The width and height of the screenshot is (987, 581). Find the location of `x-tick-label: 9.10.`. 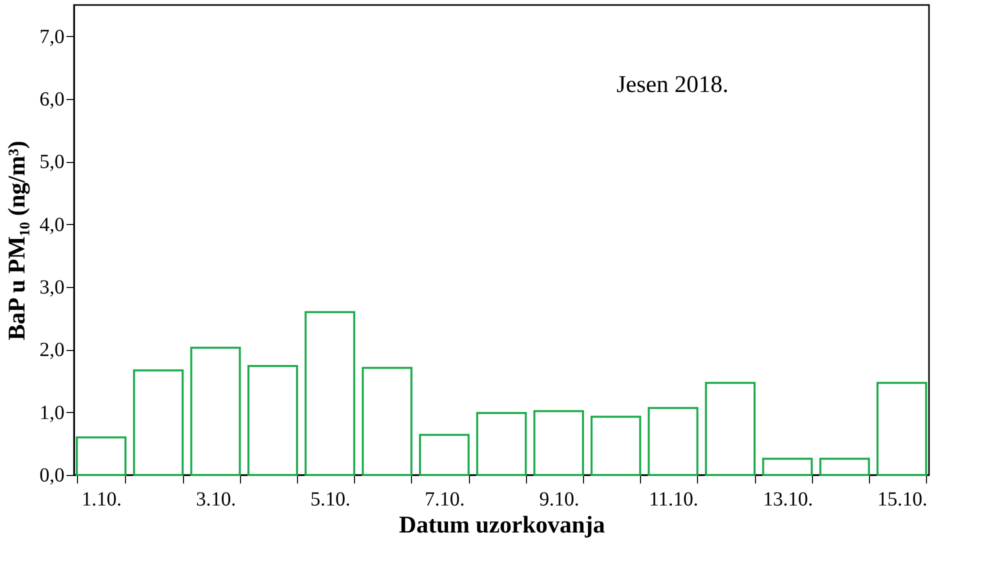

x-tick-label: 9.10. is located at coordinates (559, 499).